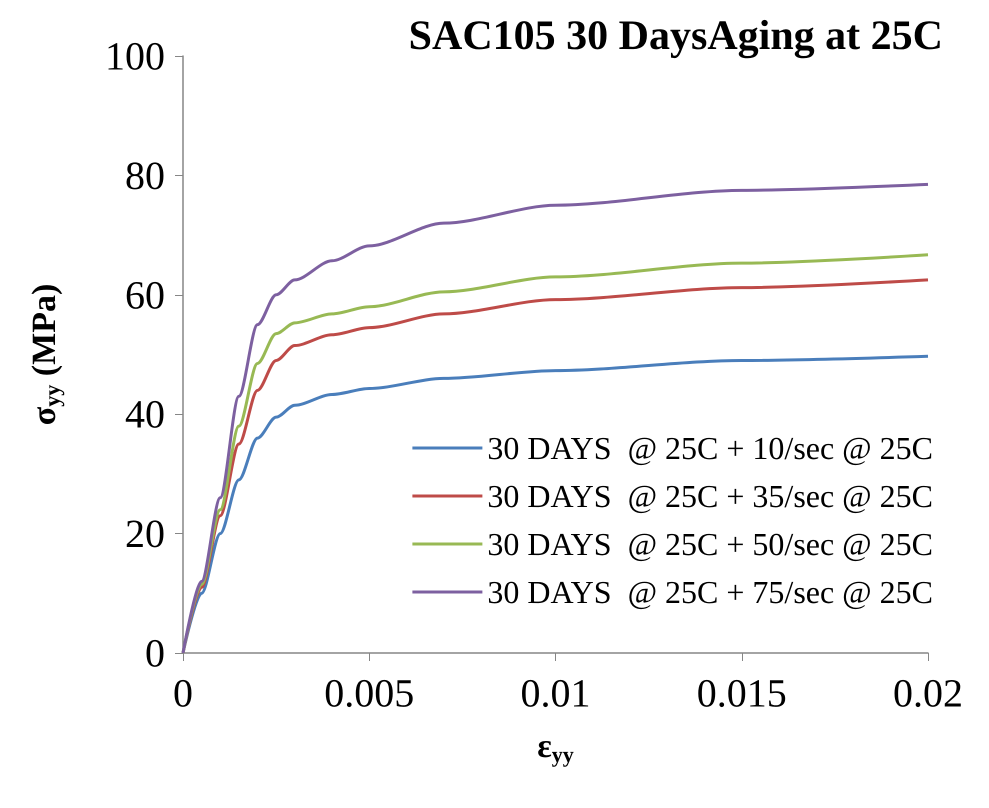 Image resolution: width=989 pixels, height=808 pixels. What do you see at coordinates (710, 544) in the screenshot?
I see `legend-label: 30 DAYS @ 25C + 50/sec @ 25C` at bounding box center [710, 544].